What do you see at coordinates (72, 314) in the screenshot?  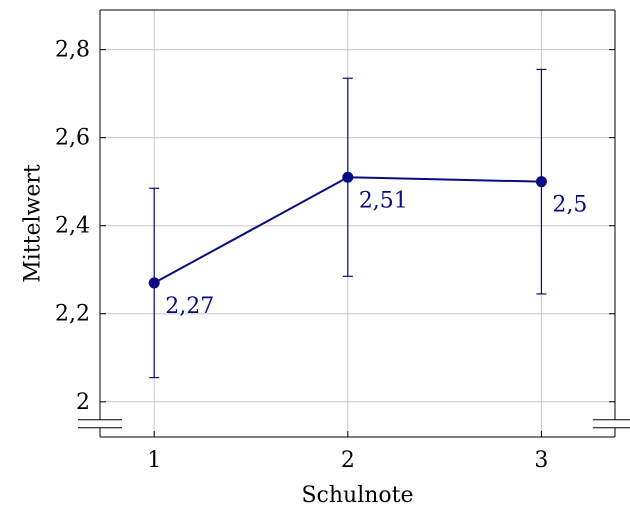 I see `y-tick-label: 2,2` at bounding box center [72, 314].